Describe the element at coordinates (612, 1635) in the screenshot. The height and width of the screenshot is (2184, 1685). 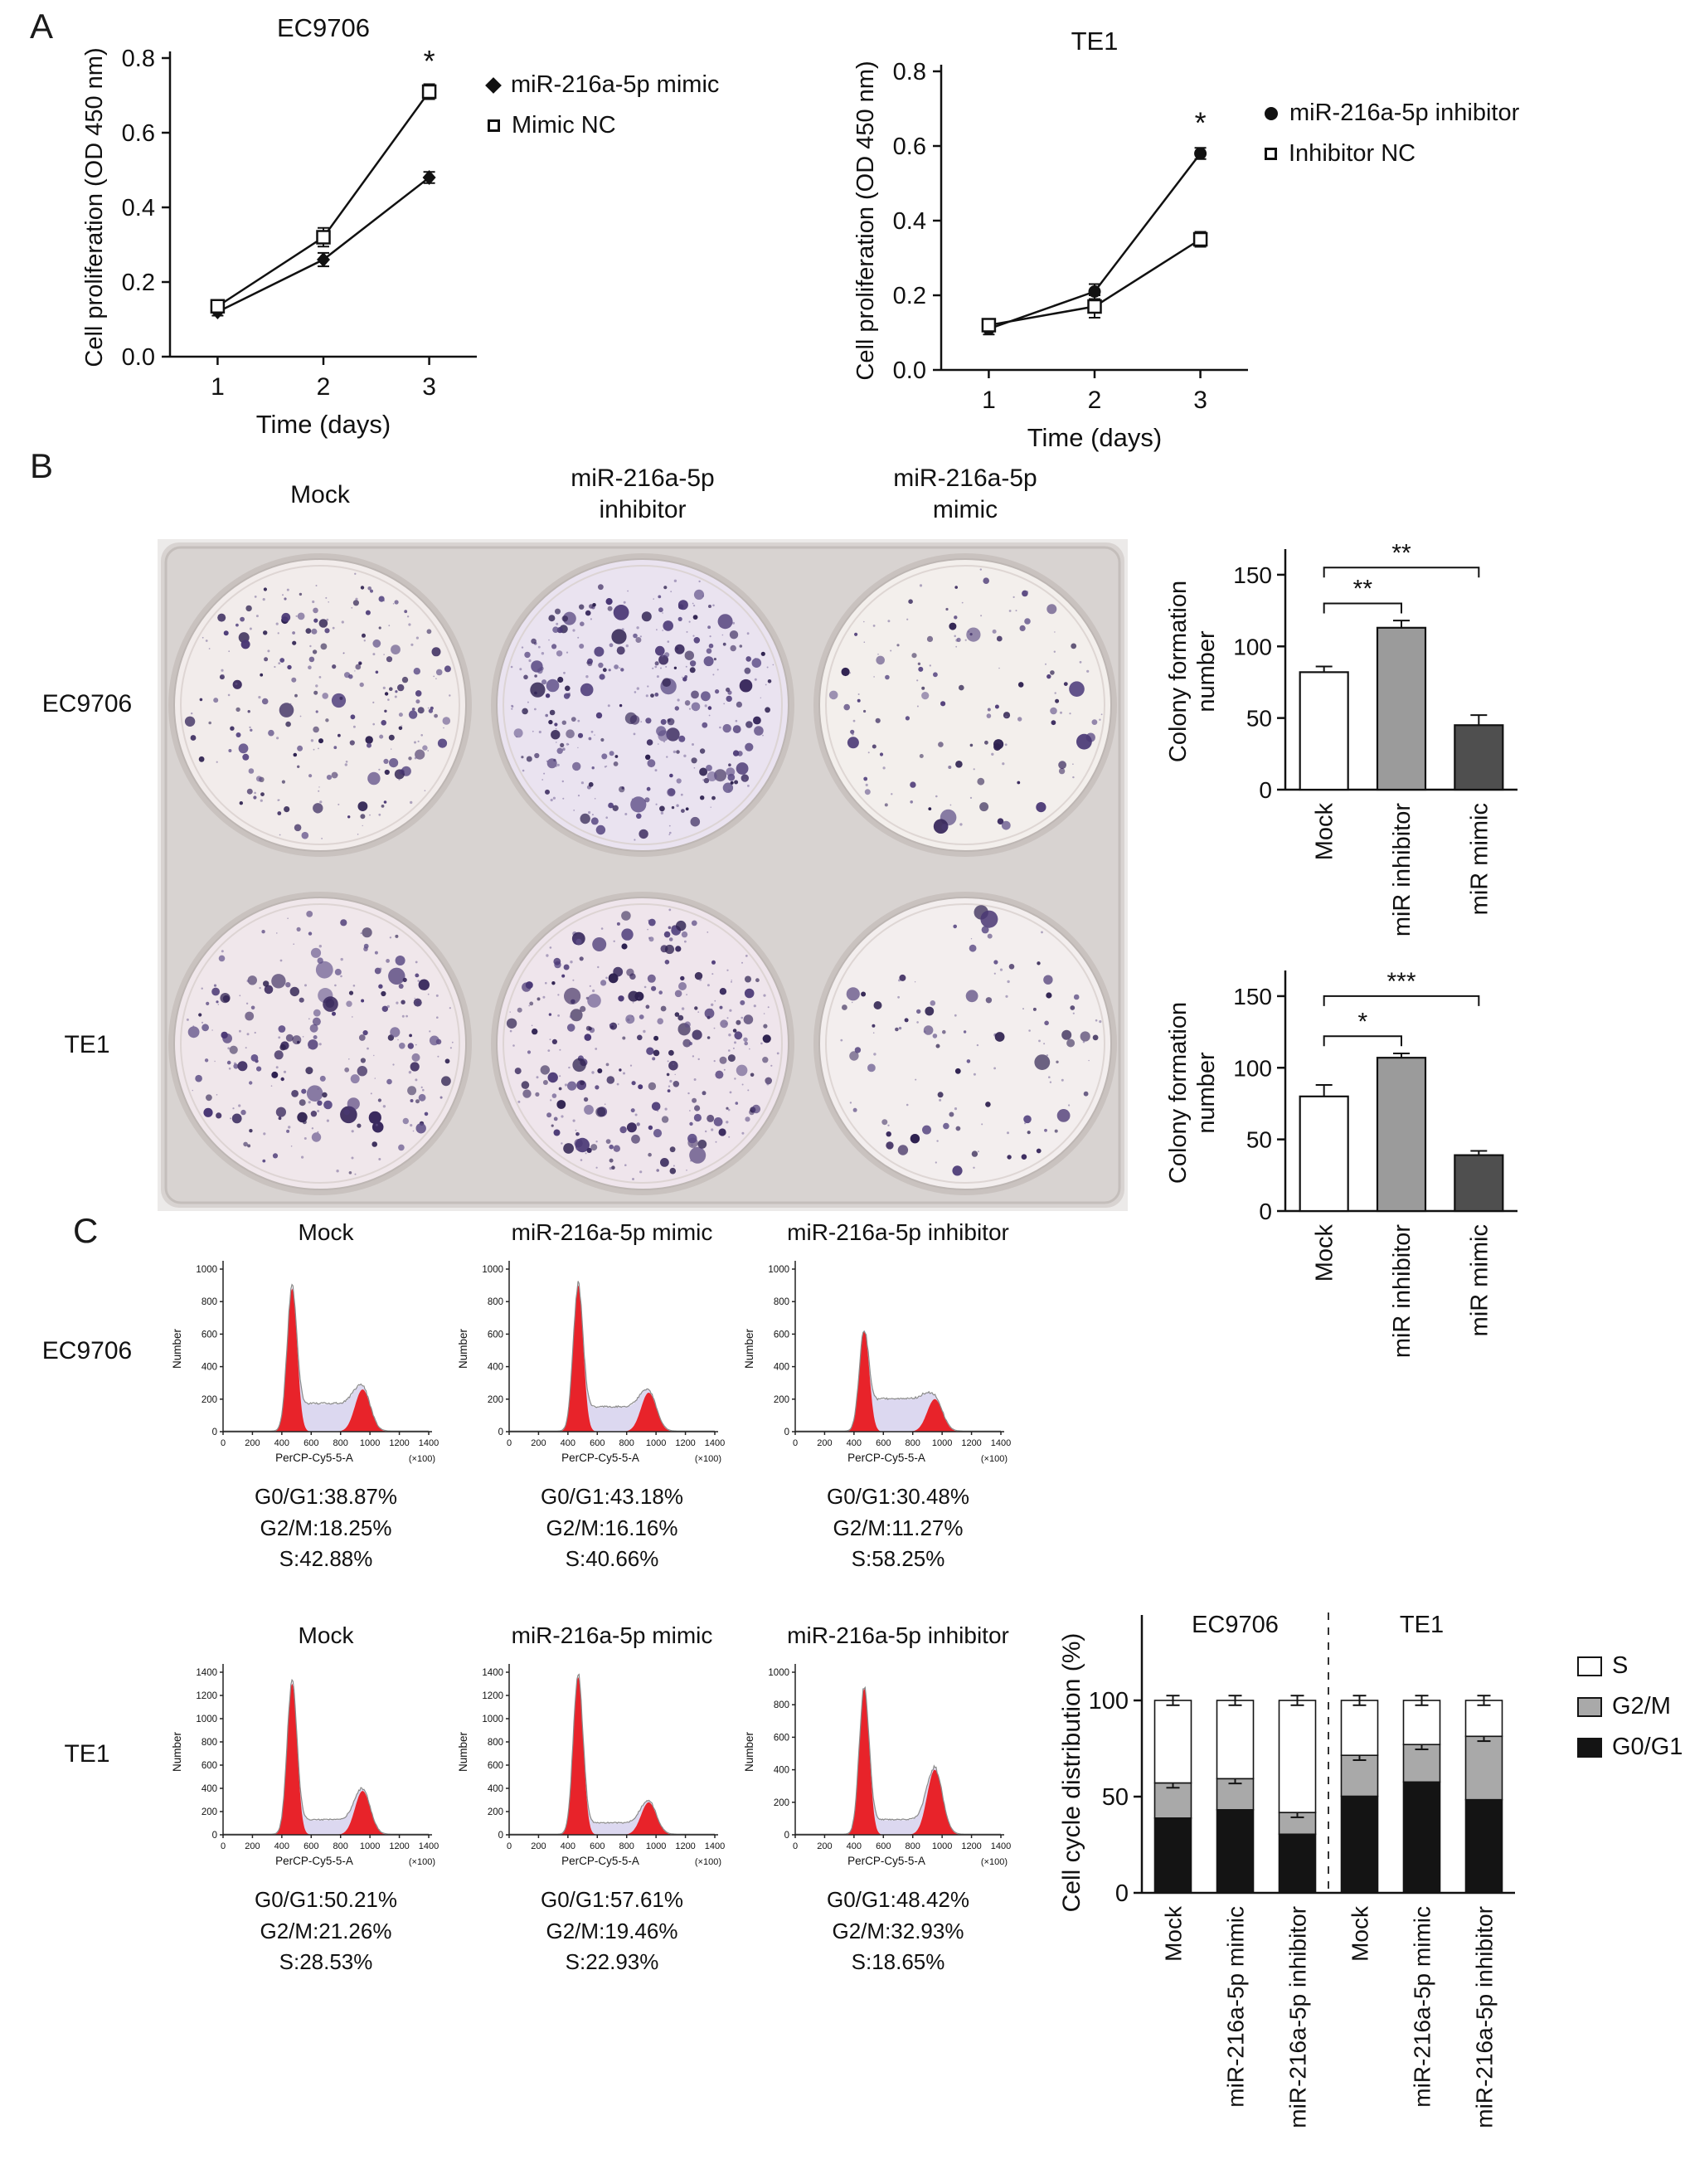
I see `flow-title-te1-mimic: miR-216a-5p mimic` at that location.